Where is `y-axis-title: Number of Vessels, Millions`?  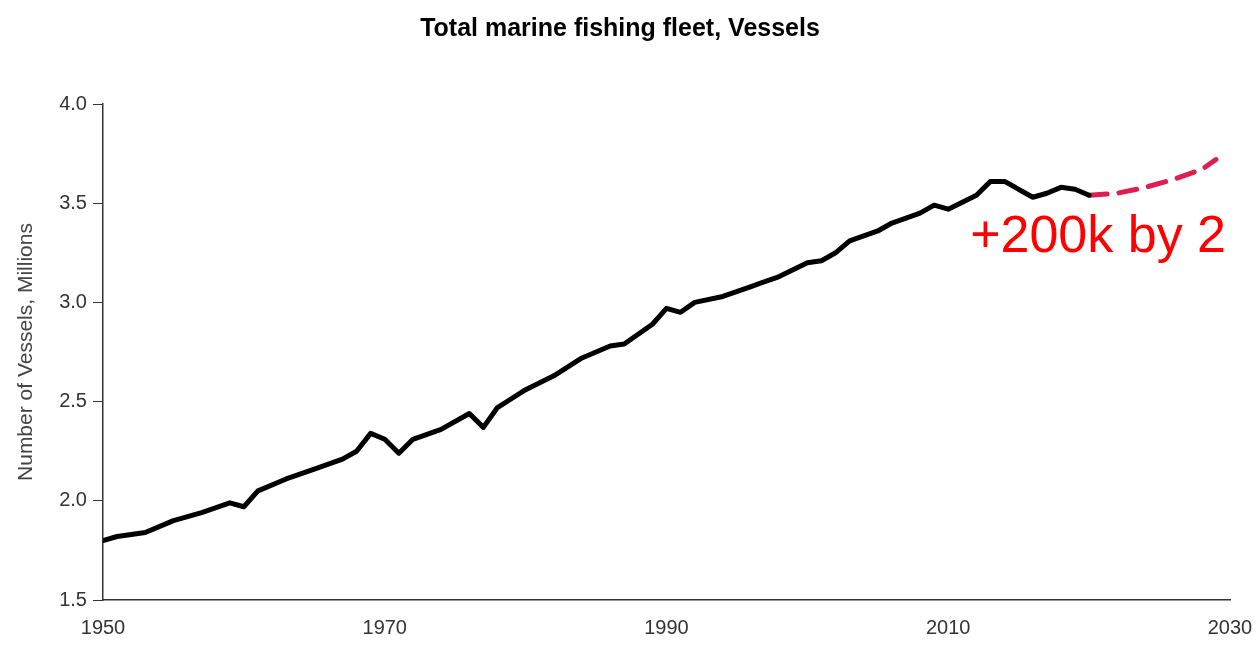 y-axis-title: Number of Vessels, Millions is located at coordinates (25, 352).